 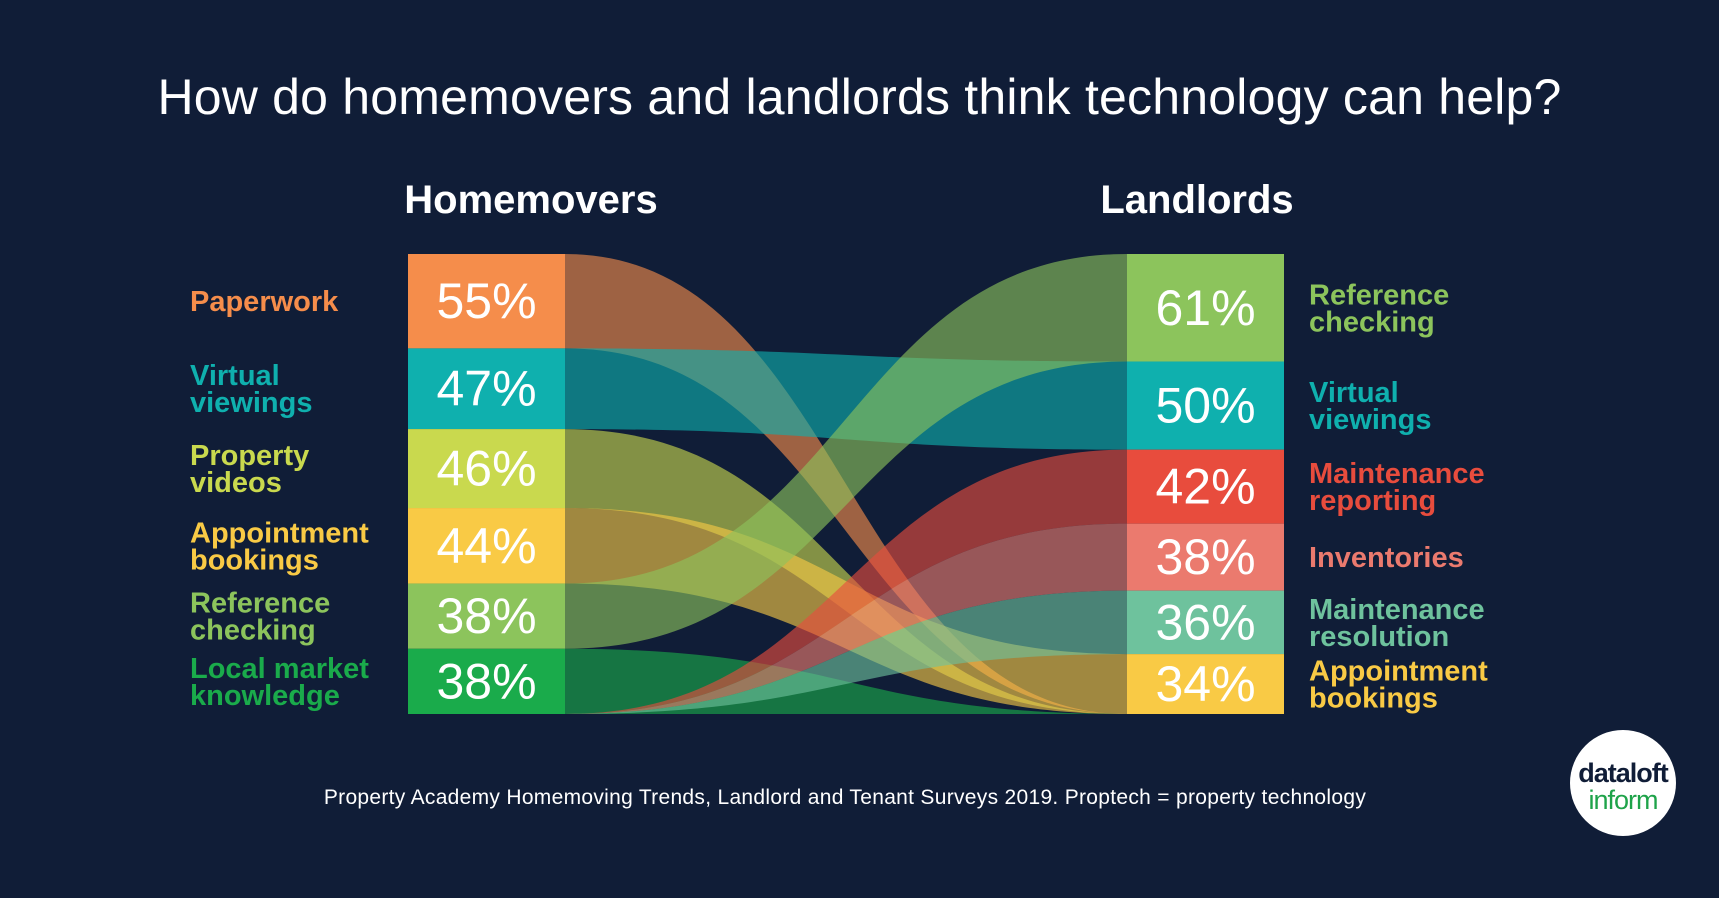 What do you see at coordinates (264, 302) in the screenshot?
I see `homemovers-label-paperwork: Paperwork` at bounding box center [264, 302].